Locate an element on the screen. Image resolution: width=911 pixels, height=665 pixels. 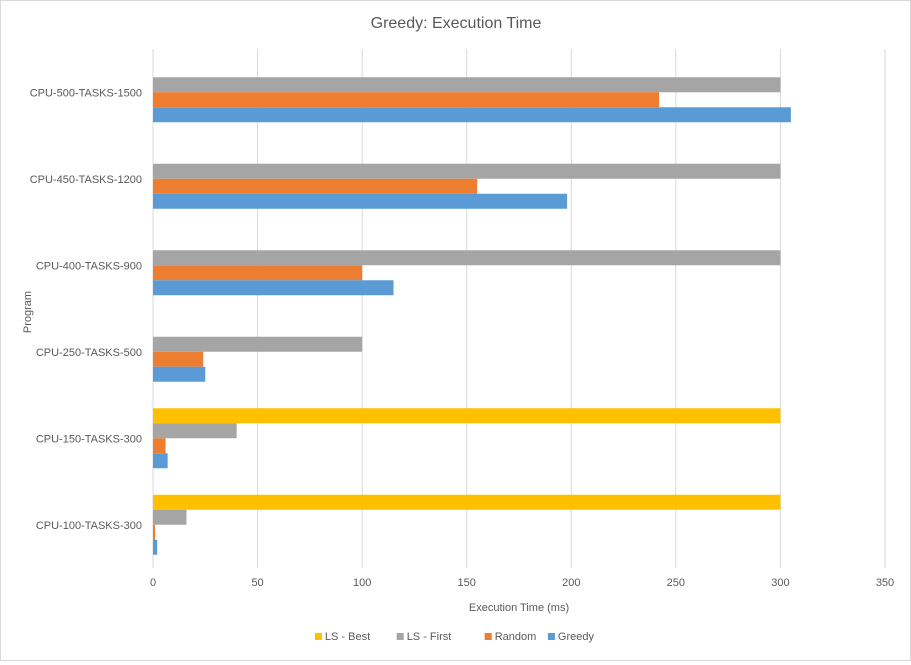
legend-label: Random is located at coordinates (516, 637).